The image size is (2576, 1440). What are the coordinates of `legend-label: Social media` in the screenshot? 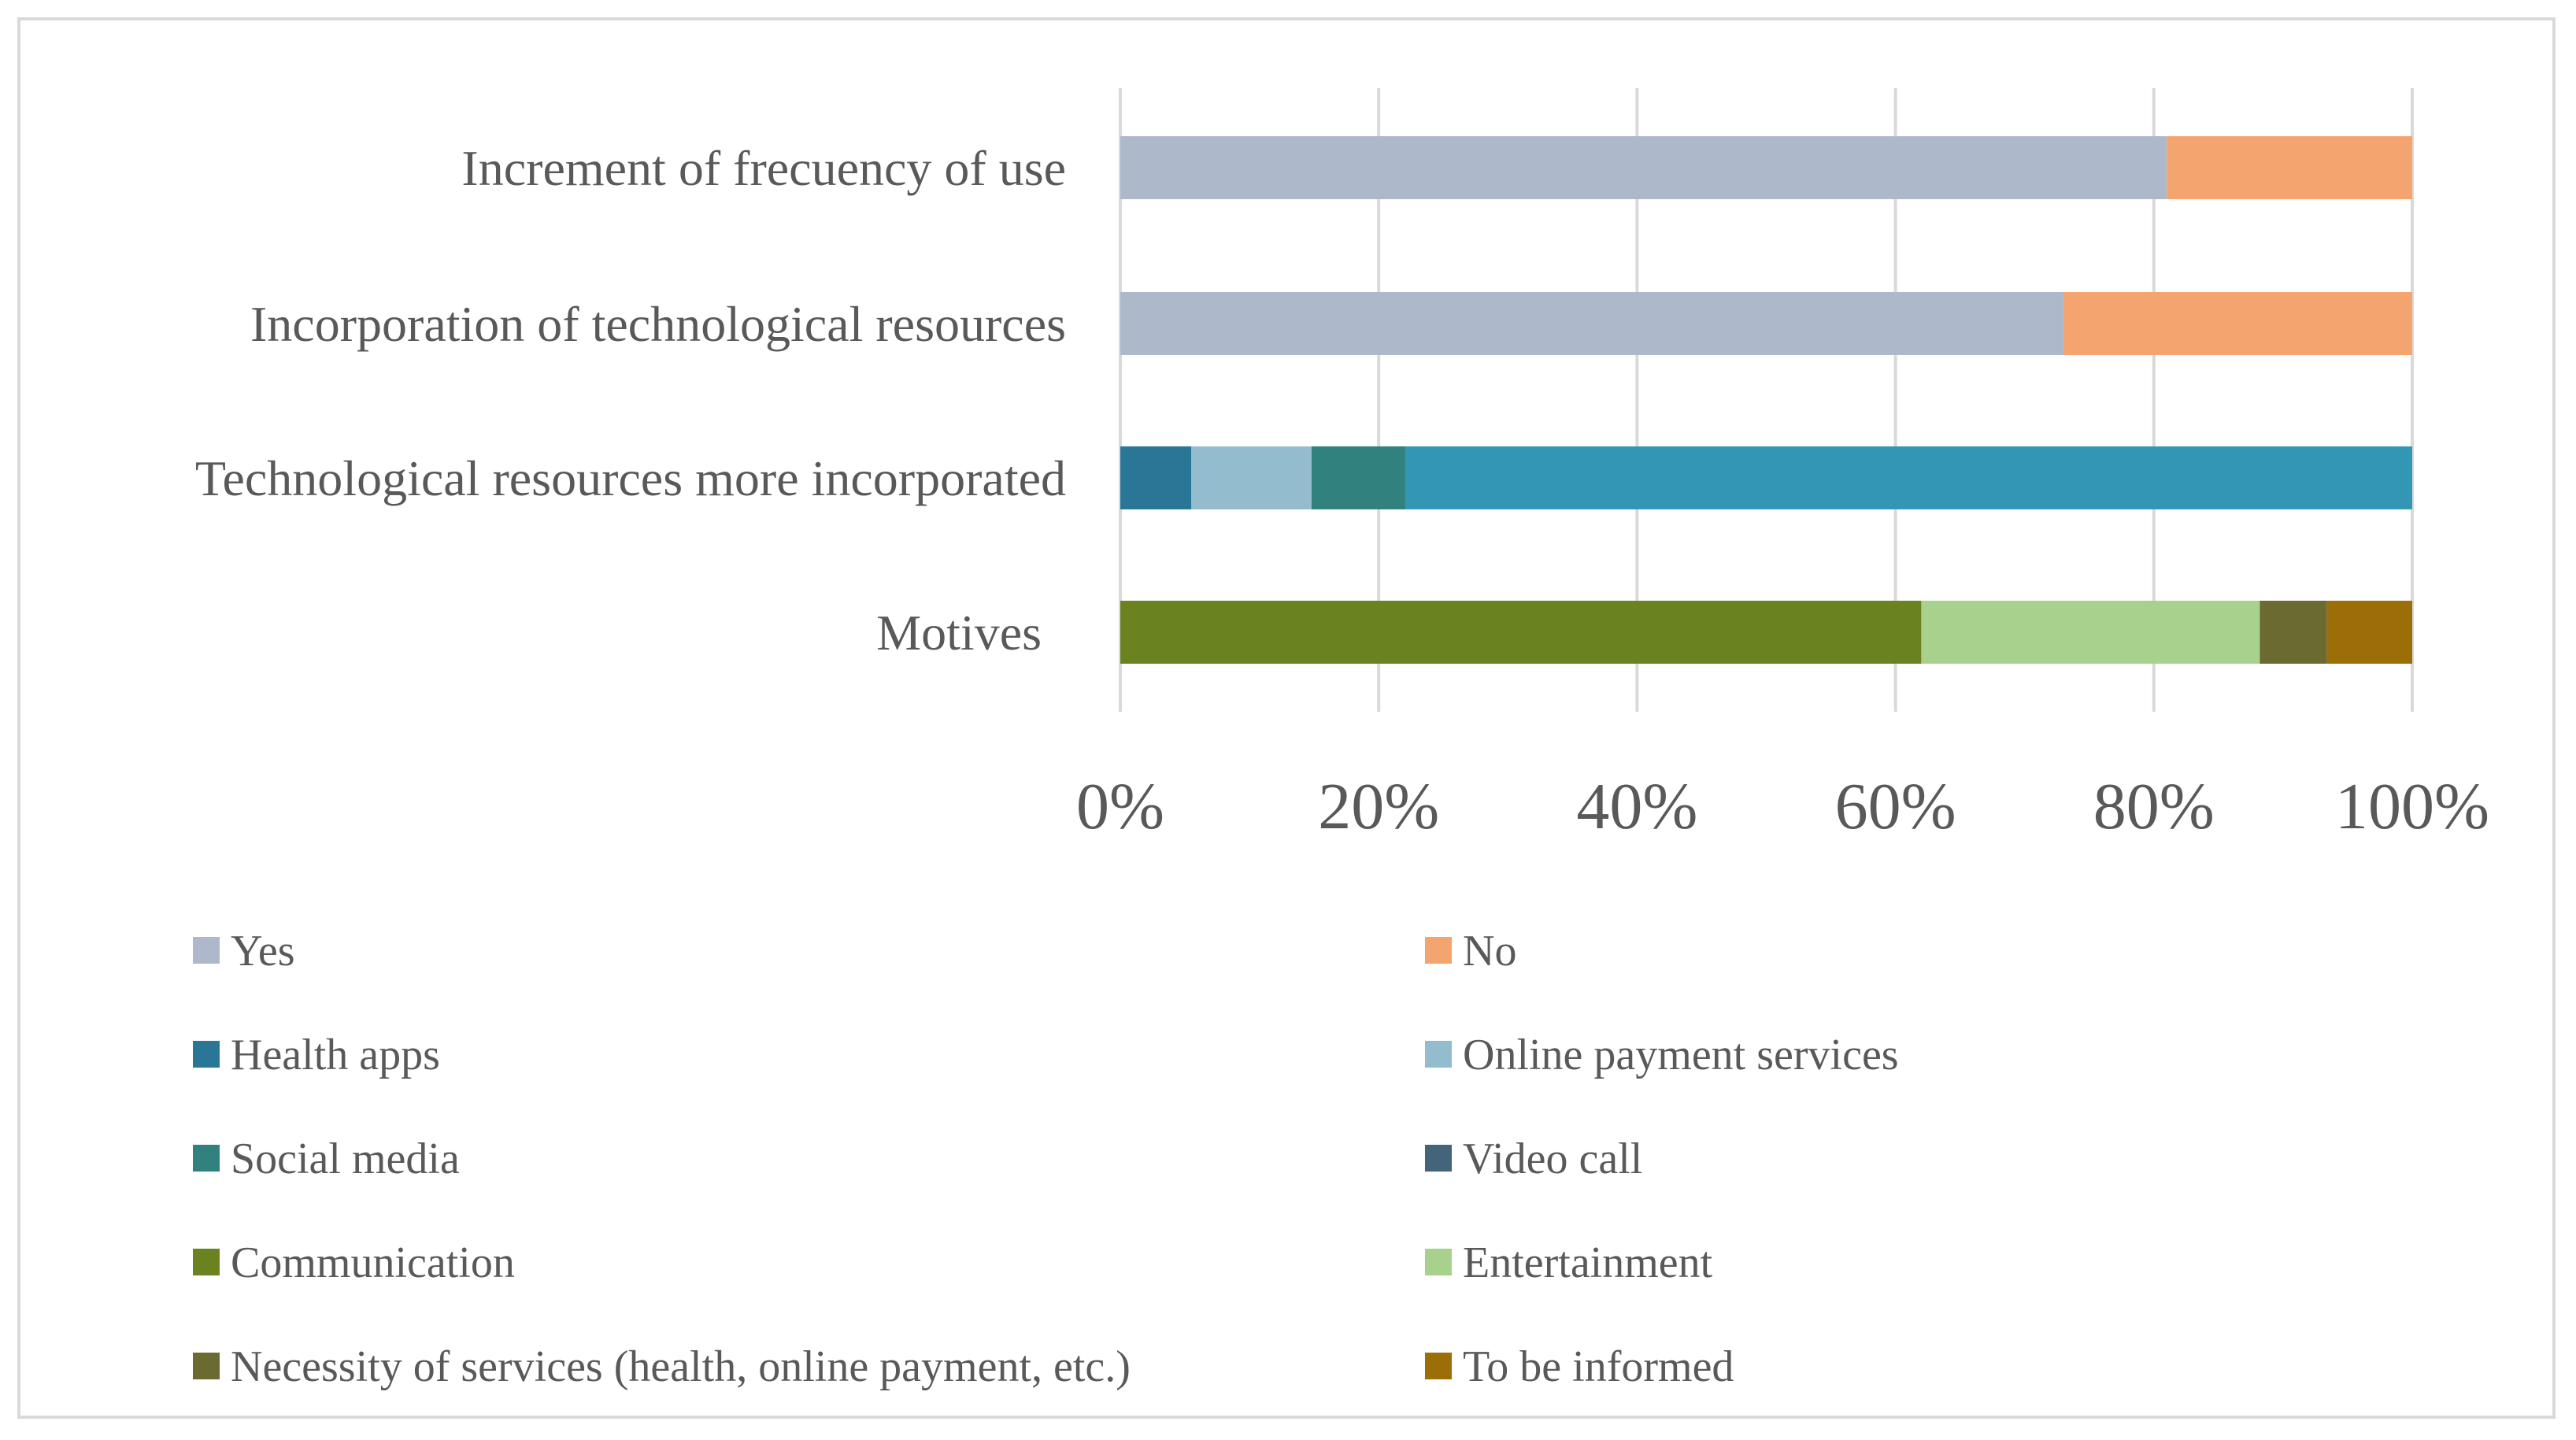 It's located at (345, 1159).